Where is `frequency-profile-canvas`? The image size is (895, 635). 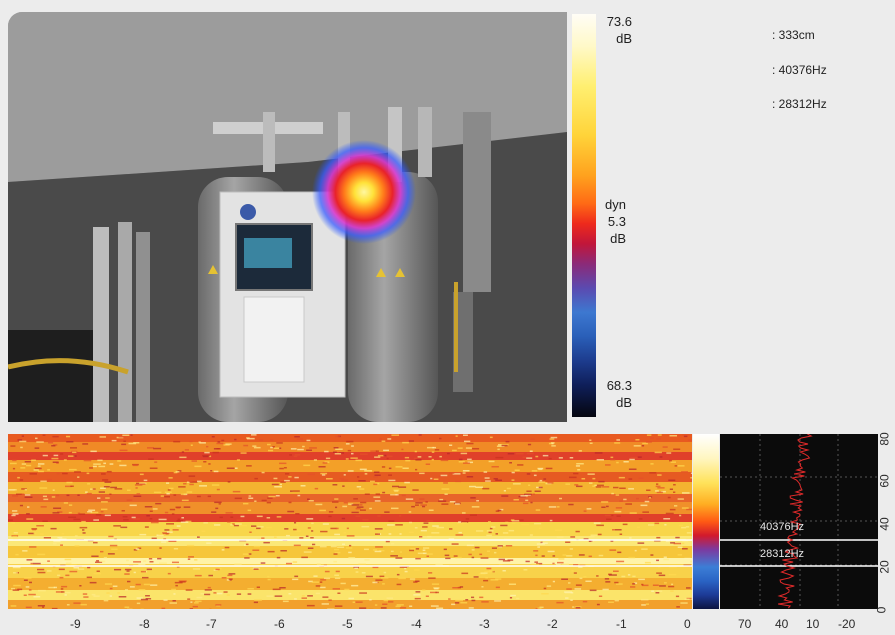
frequency-profile-canvas is located at coordinates (799, 521).